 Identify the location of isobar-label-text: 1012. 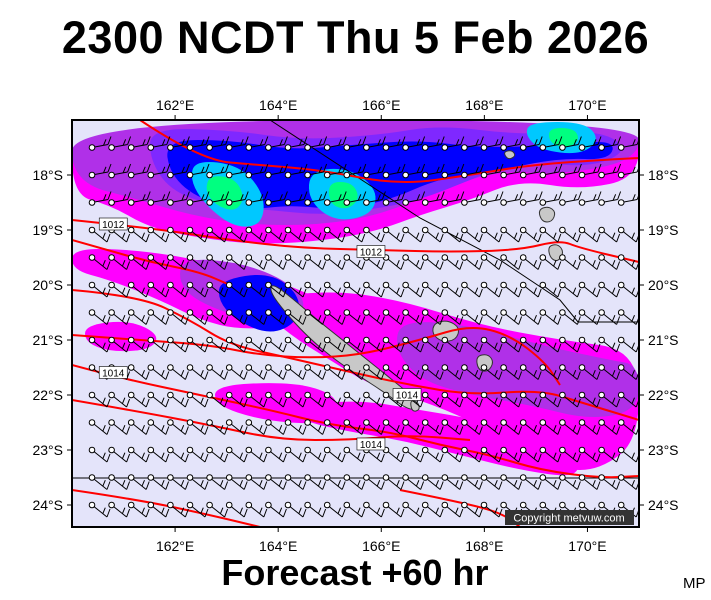
(371, 253).